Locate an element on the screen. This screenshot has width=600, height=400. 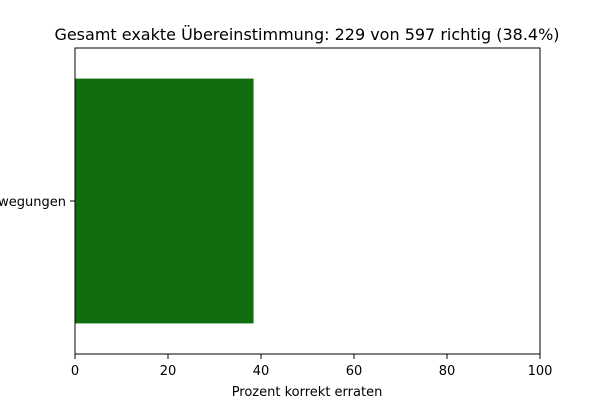
x-tick-label: 40 is located at coordinates (261, 371).